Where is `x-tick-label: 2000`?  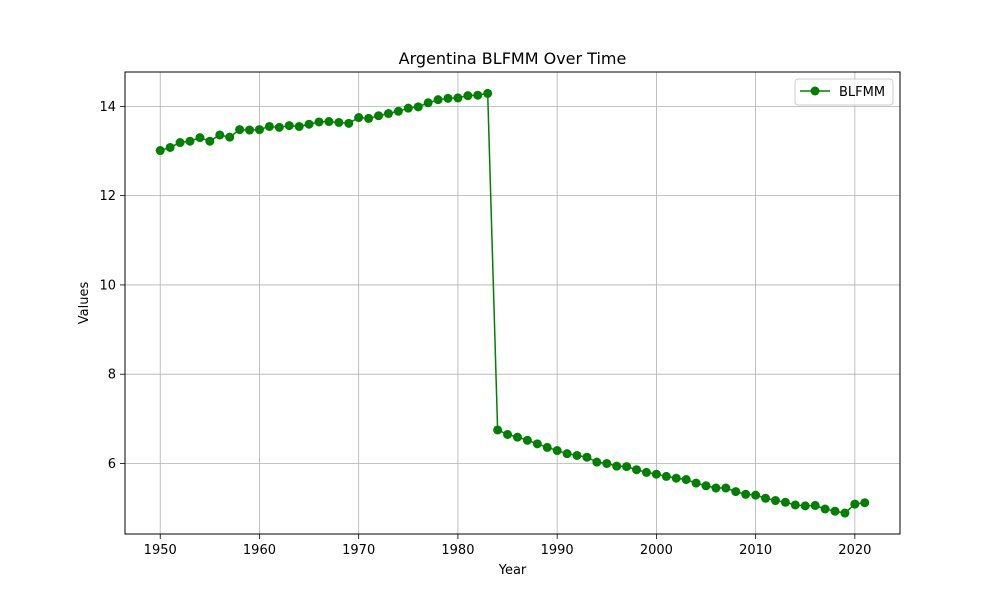
x-tick-label: 2000 is located at coordinates (656, 550).